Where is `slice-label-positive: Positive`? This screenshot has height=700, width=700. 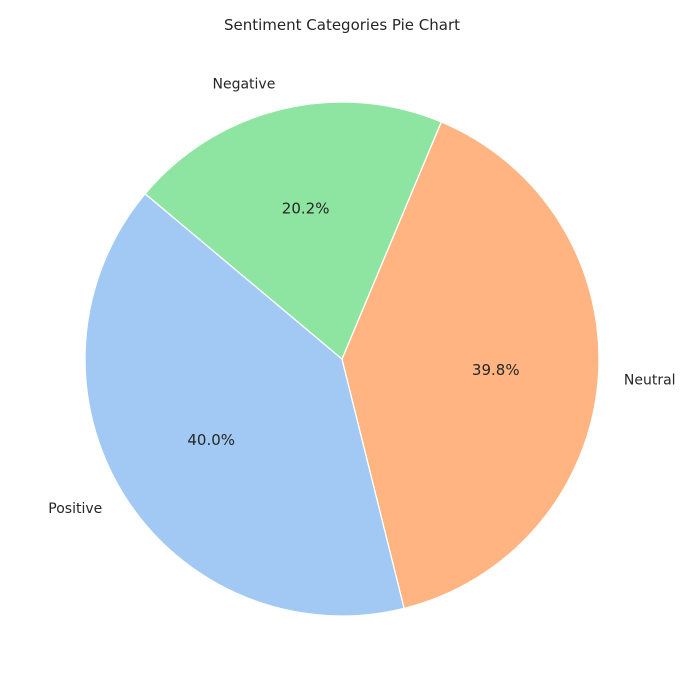
slice-label-positive: Positive is located at coordinates (75, 509).